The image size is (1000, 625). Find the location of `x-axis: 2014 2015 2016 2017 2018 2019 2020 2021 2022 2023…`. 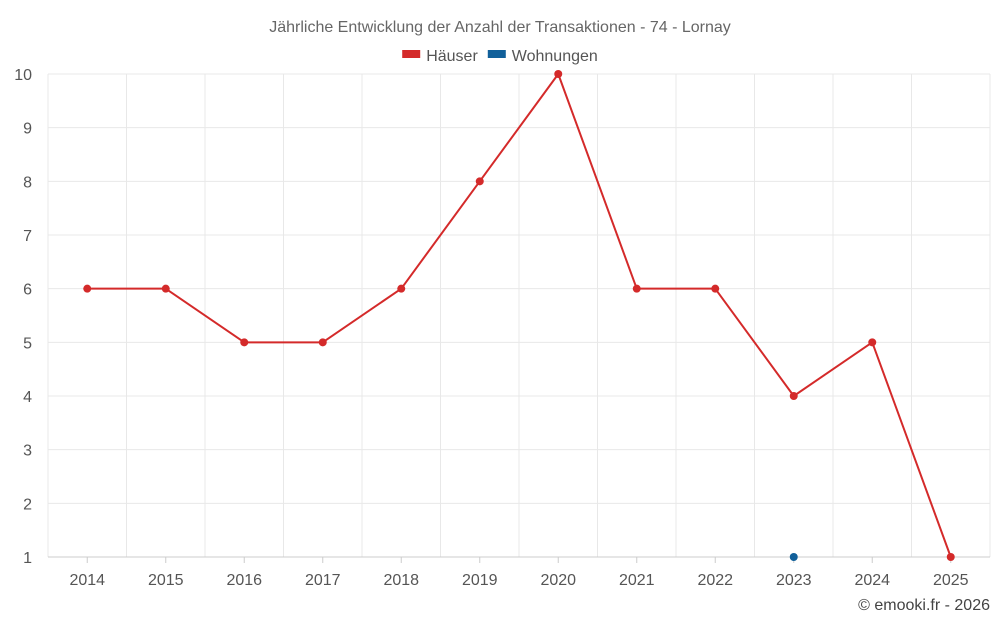

x-axis: 2014 2015 2016 2017 2018 2019 2020 2021 2022 2023… is located at coordinates (519, 573).